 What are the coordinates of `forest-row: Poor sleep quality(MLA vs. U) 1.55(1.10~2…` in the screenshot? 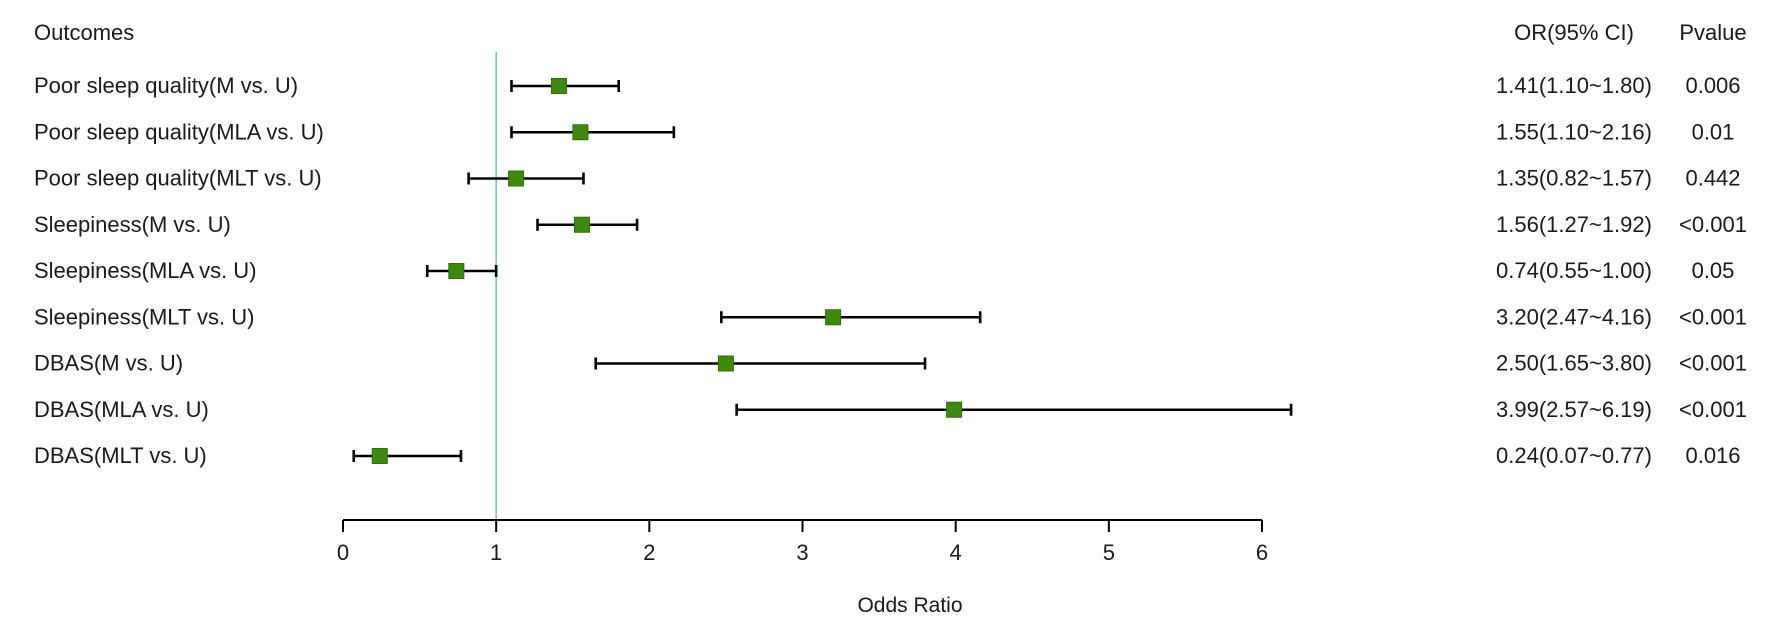 It's located at (884, 131).